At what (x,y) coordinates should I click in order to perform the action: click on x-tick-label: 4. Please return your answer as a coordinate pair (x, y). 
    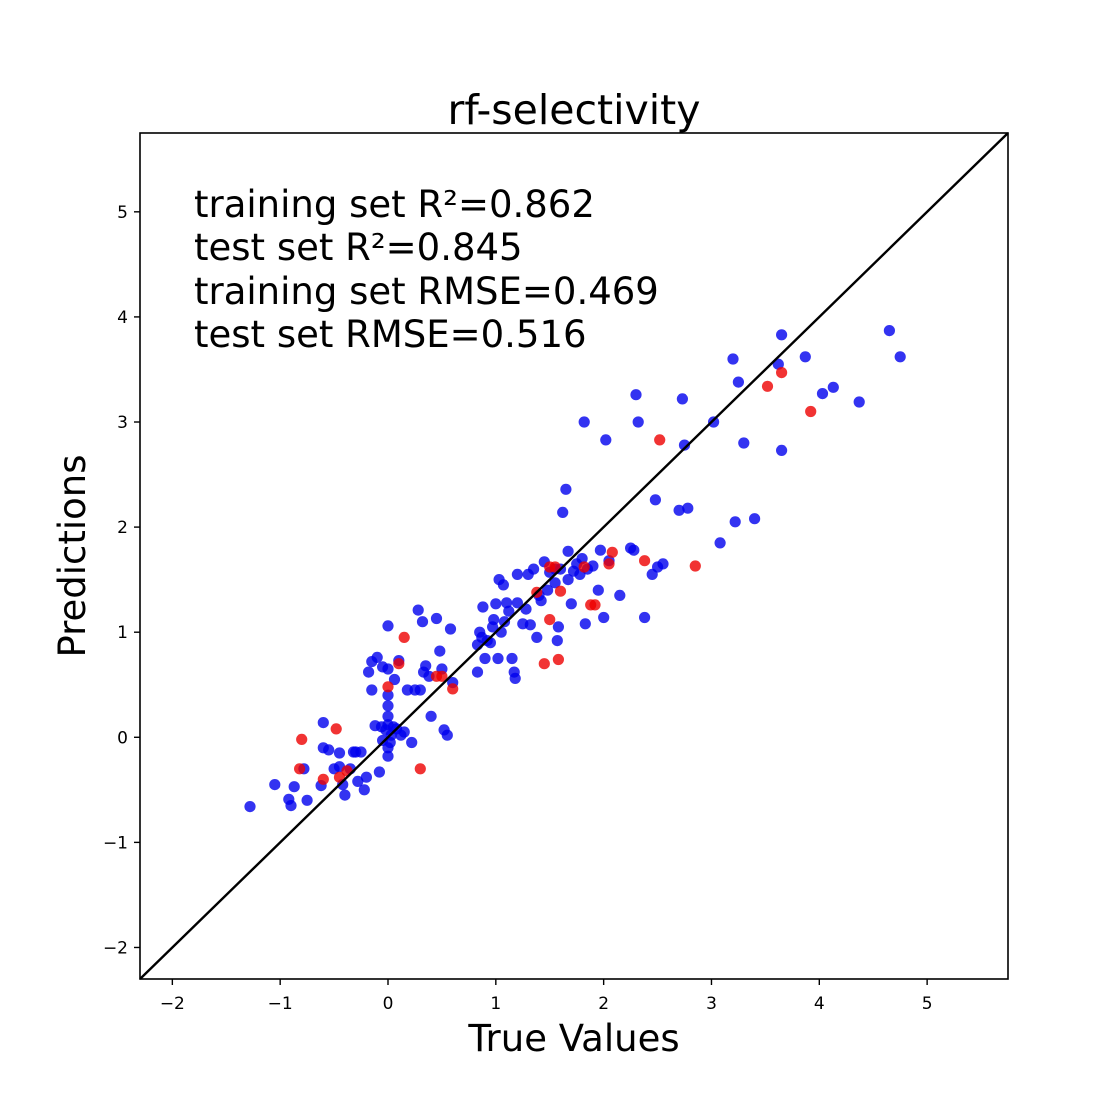
    Looking at the image, I should click on (819, 1004).